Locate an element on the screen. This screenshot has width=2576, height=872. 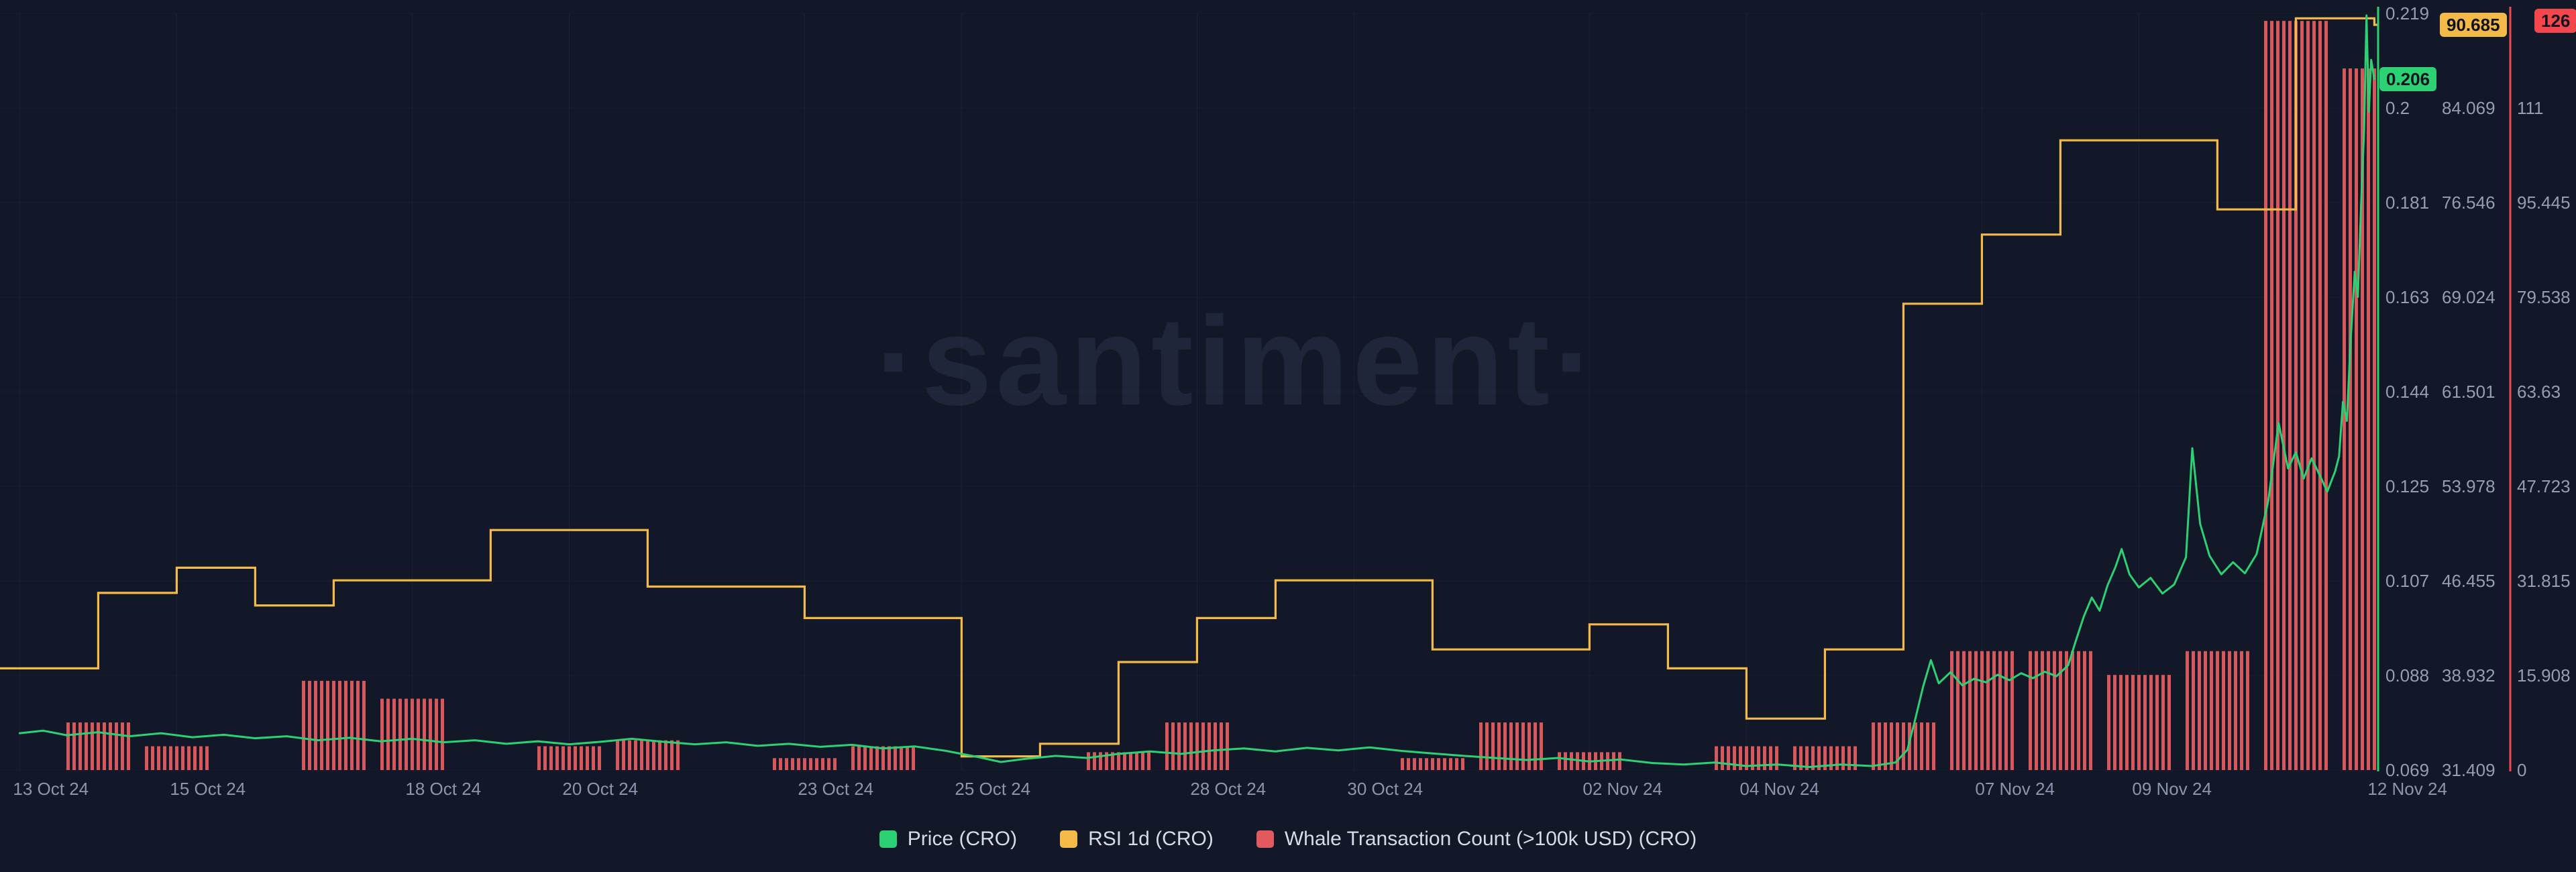
rsi-current-value-badge: 90.685 is located at coordinates (2473, 25).